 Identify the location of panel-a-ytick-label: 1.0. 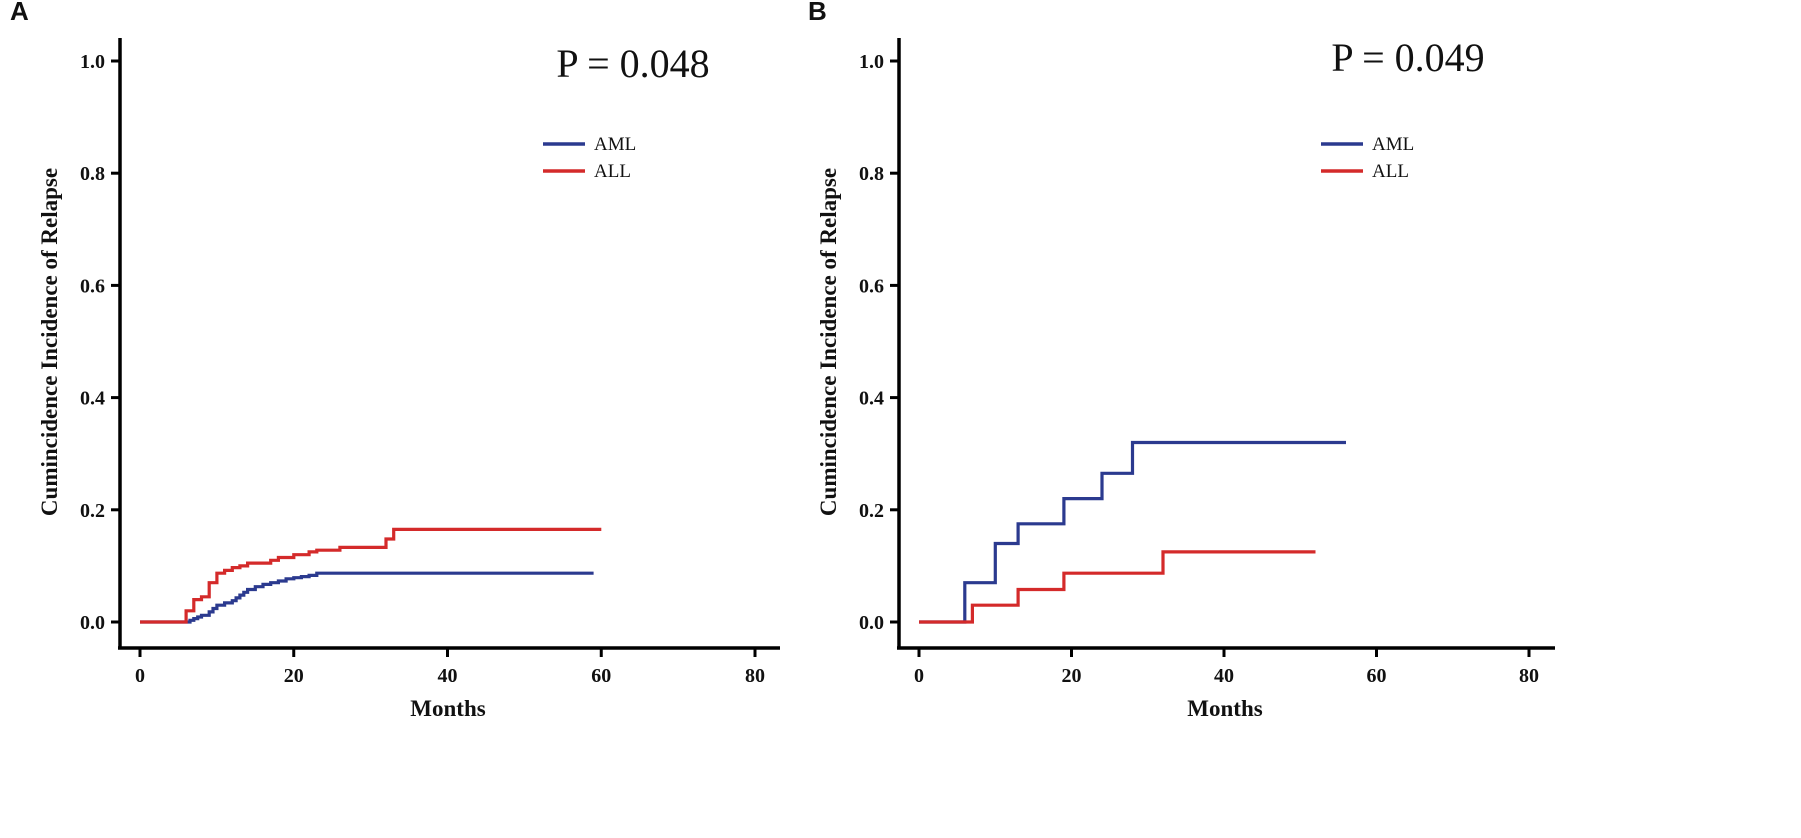
(92, 62).